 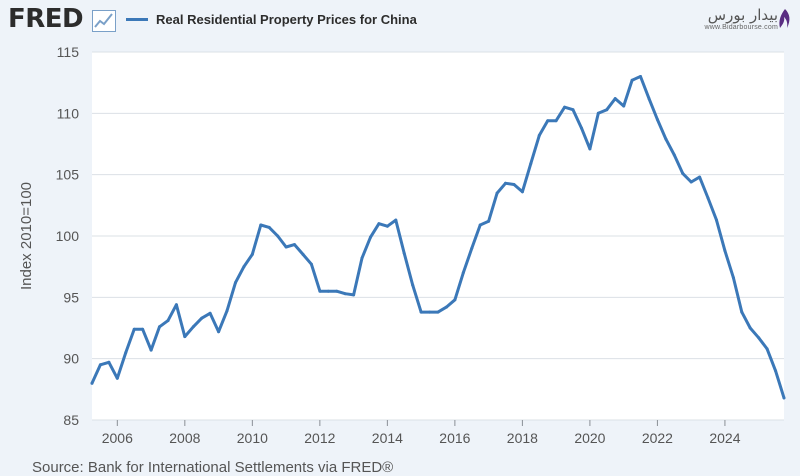 I want to click on x-tick-label: 2014, so click(x=387, y=438).